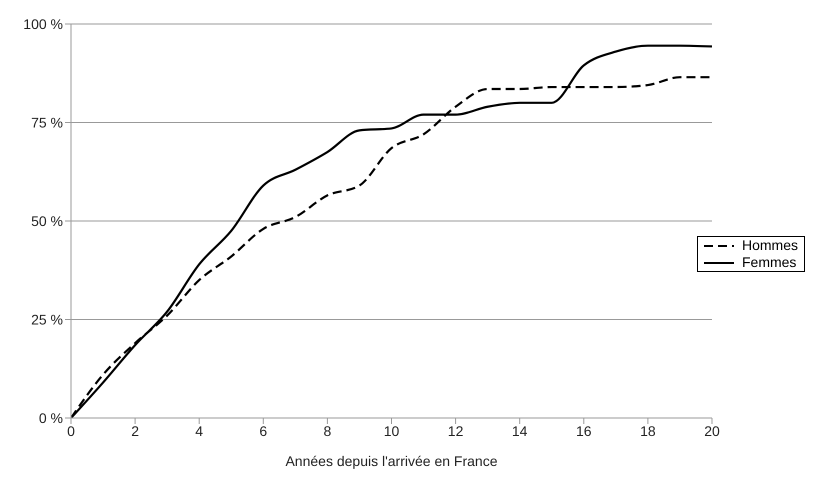  What do you see at coordinates (47, 220) in the screenshot?
I see `y-tick-label: 50 %` at bounding box center [47, 220].